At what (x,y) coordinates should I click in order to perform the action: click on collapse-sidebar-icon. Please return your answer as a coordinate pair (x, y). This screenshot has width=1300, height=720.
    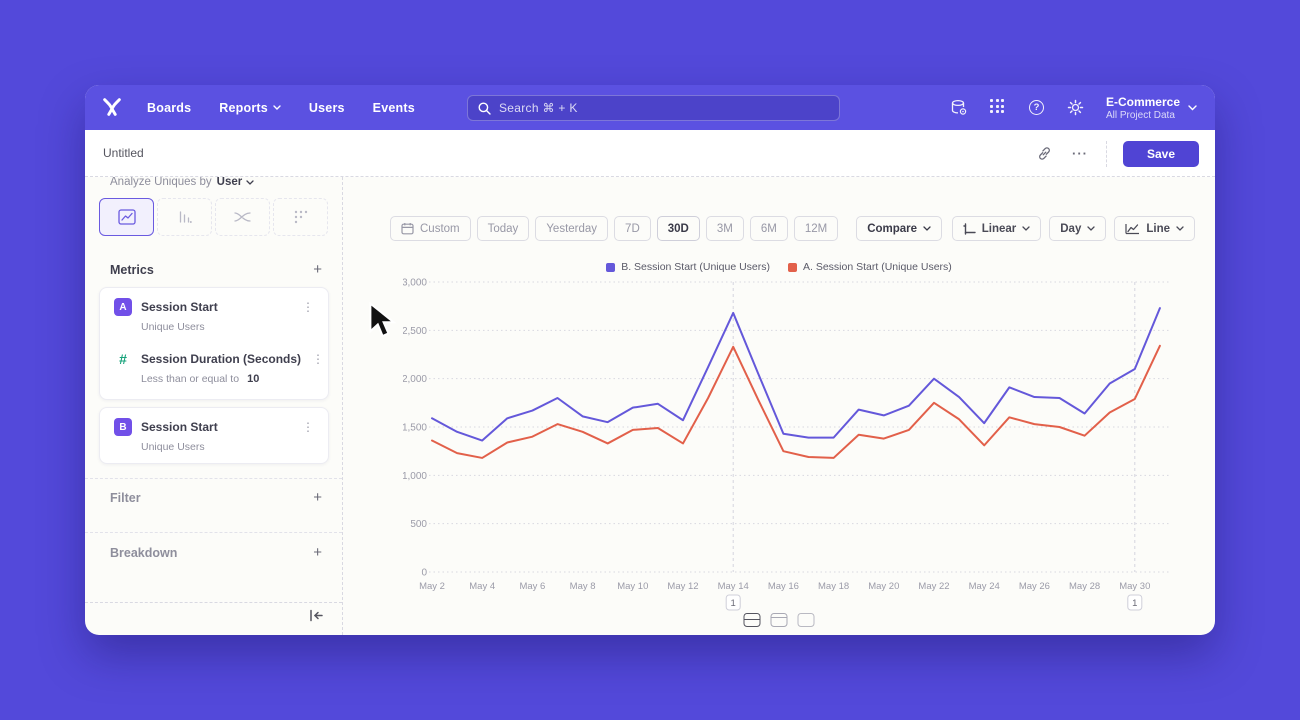
    Looking at the image, I should click on (316, 618).